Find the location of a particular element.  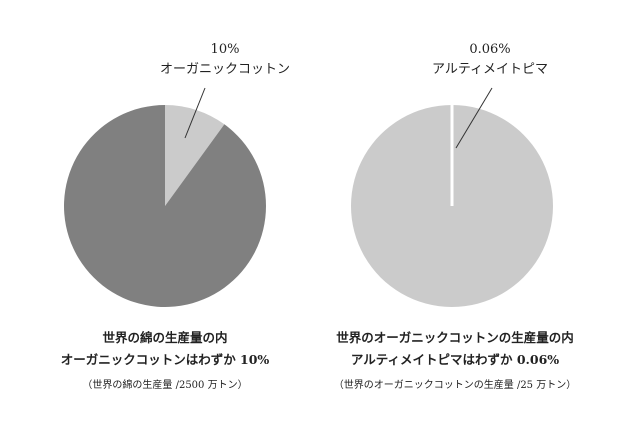

pie-1-leader-line is located at coordinates (474, 118).